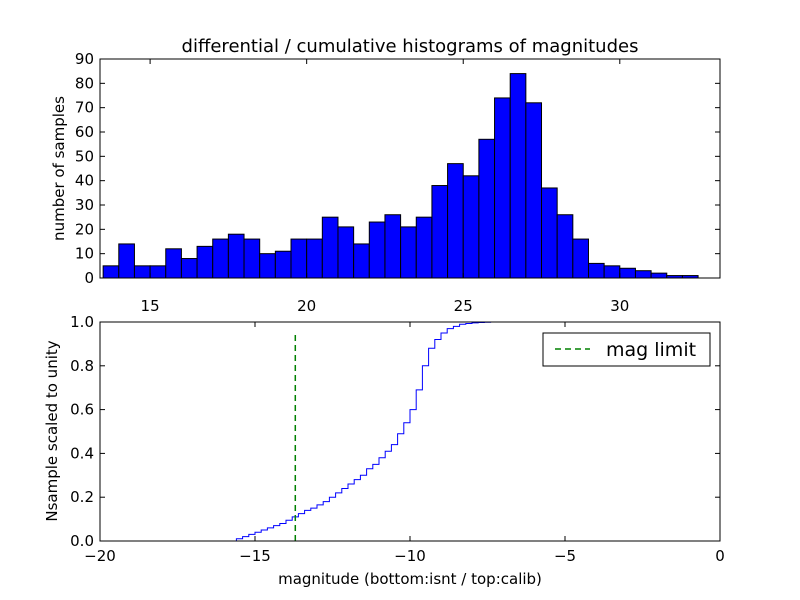 This screenshot has height=600, width=800. I want to click on top-y-tick-label: 50, so click(84, 156).